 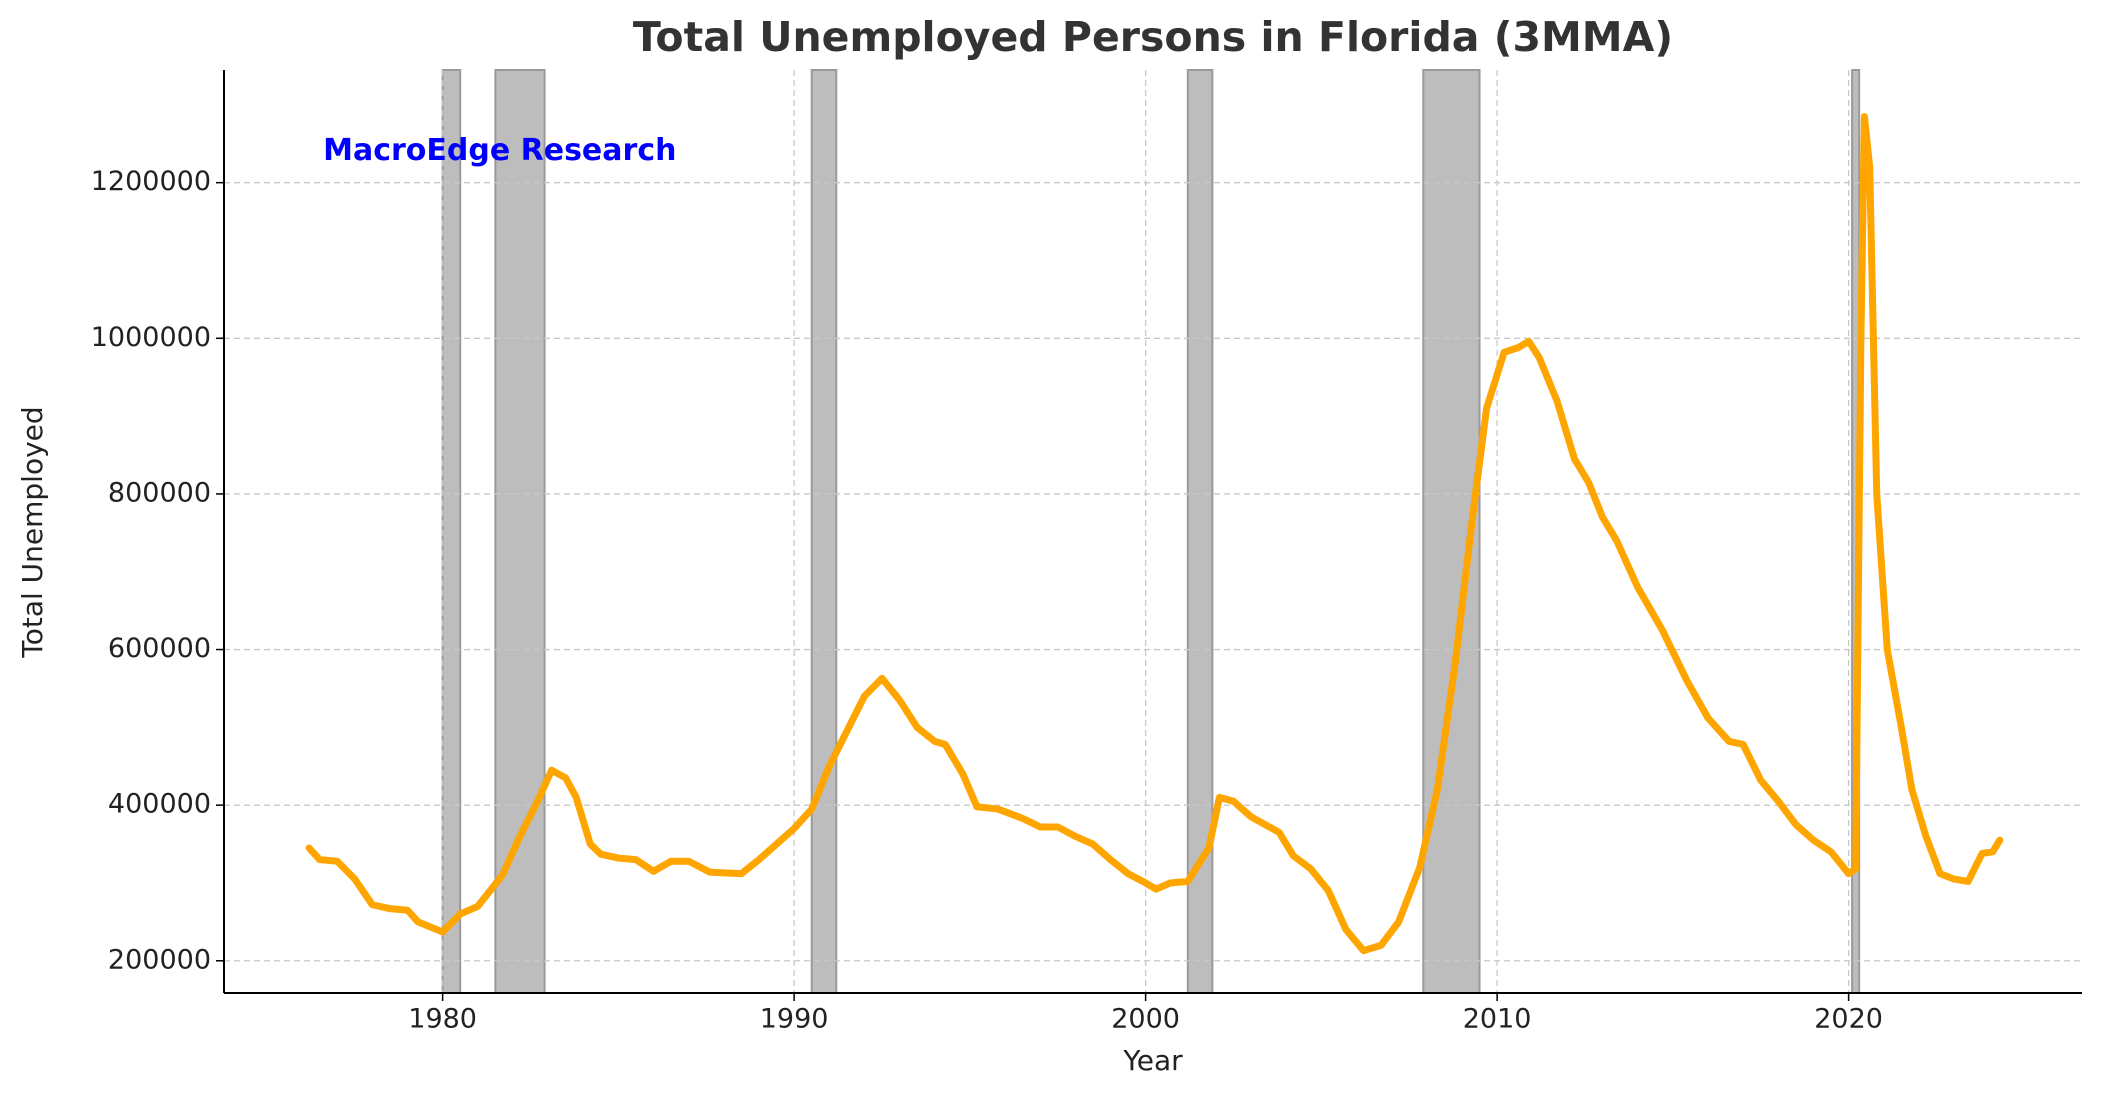 I want to click on x-tick-label: 2010, so click(x=1497, y=1019).